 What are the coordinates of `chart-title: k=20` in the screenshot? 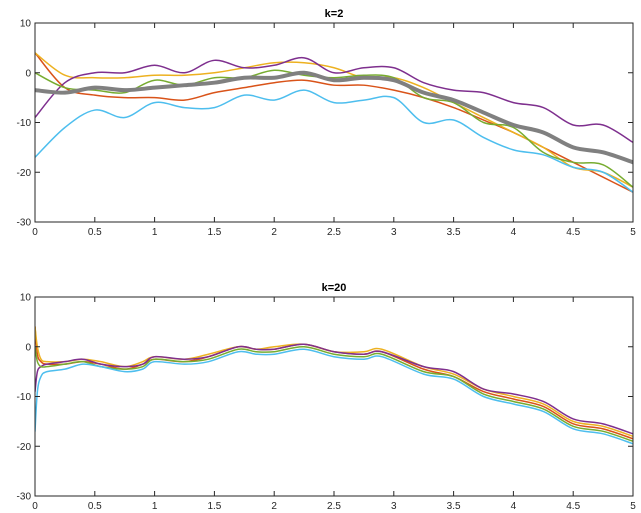 It's located at (334, 288).